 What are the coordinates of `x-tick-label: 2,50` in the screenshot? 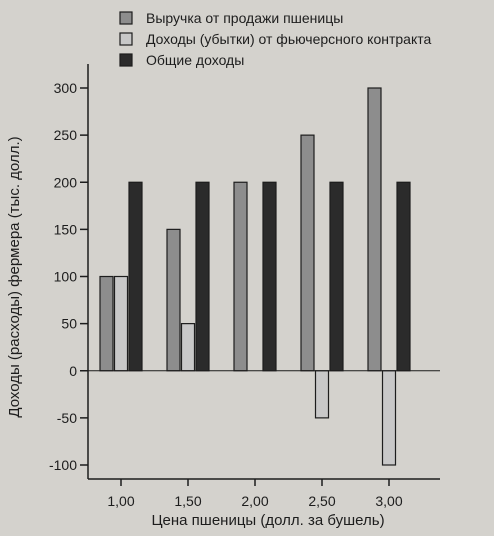 It's located at (321, 501).